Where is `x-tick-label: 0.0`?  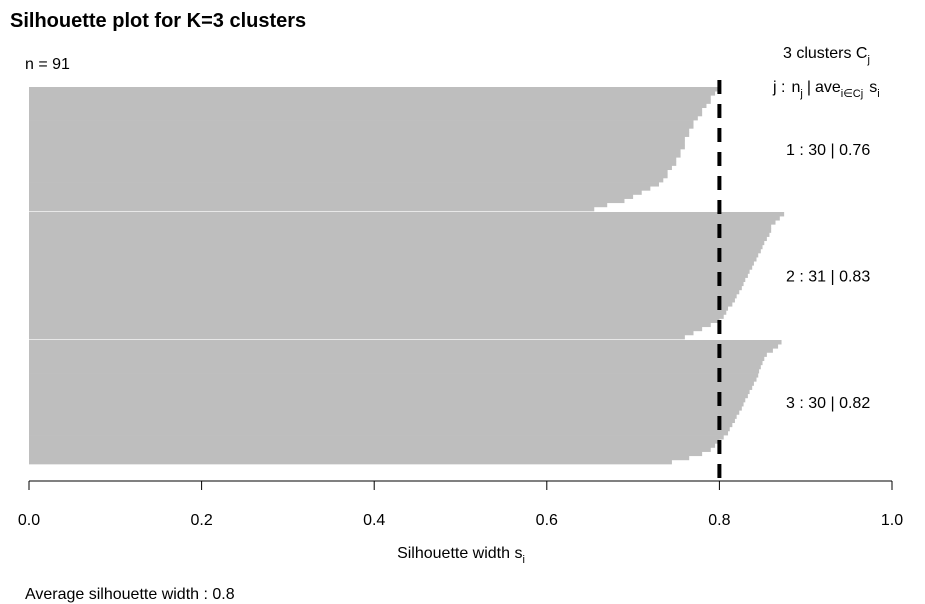
x-tick-label: 0.0 is located at coordinates (29, 520).